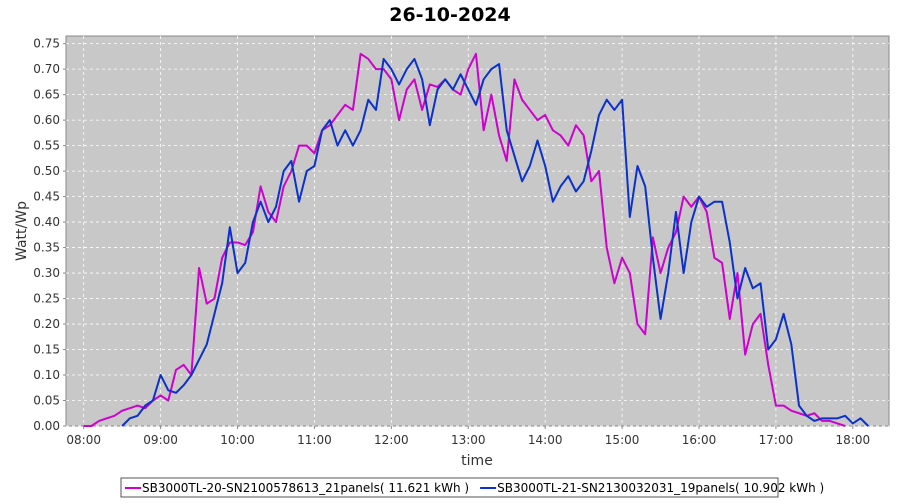 This screenshot has height=504, width=900. I want to click on y-tick-label: 0.35, so click(46, 248).